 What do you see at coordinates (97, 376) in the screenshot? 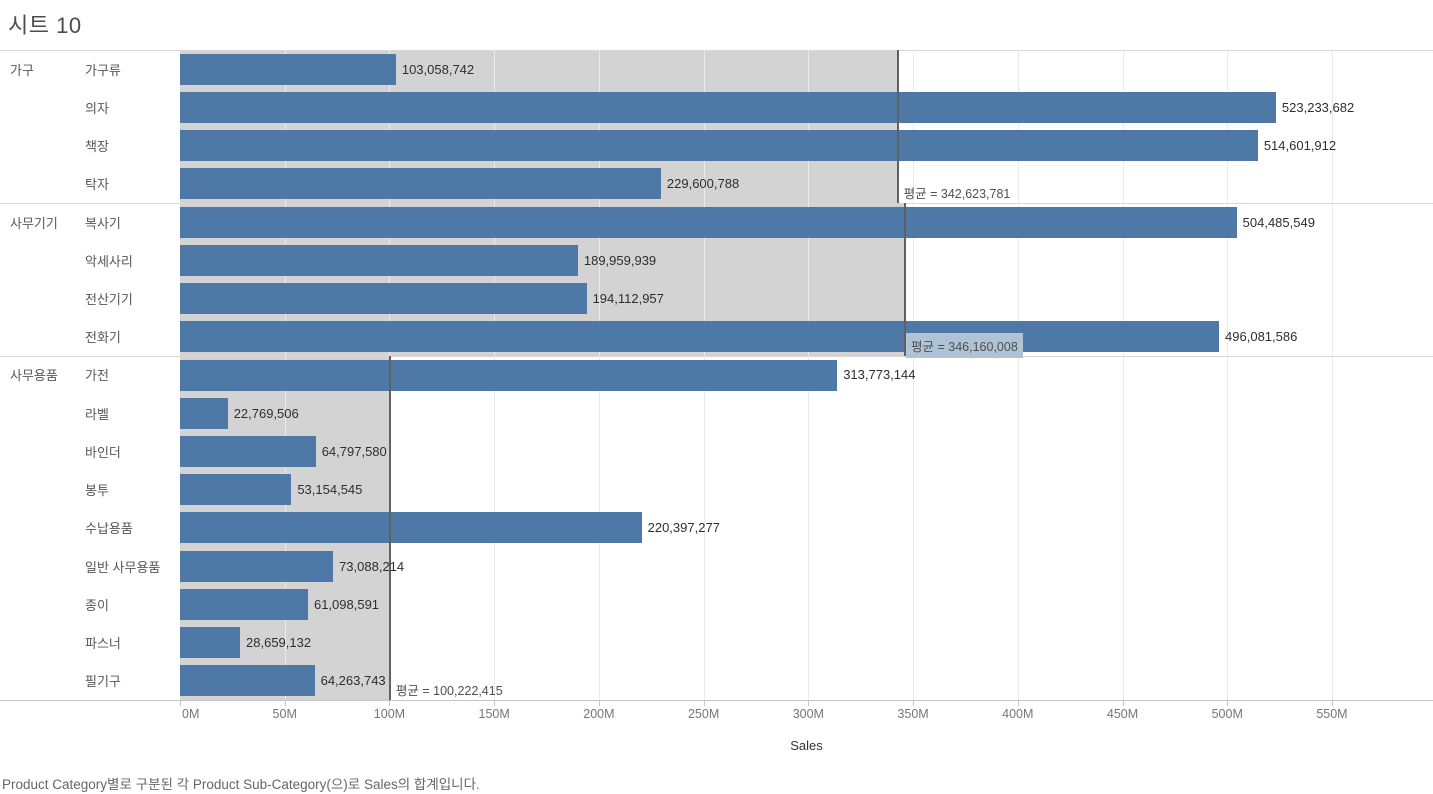
I see `row-header-가전: 가전` at bounding box center [97, 376].